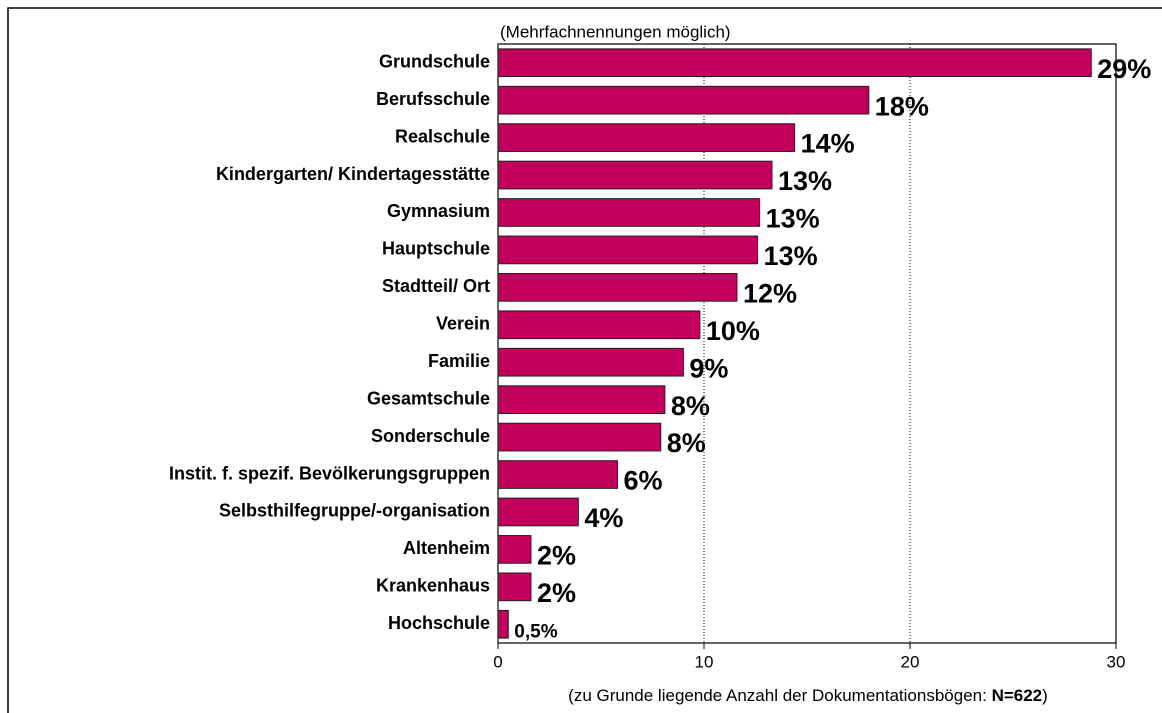 This screenshot has width=1162, height=713. I want to click on footnote-bold: N=622, so click(1017, 695).